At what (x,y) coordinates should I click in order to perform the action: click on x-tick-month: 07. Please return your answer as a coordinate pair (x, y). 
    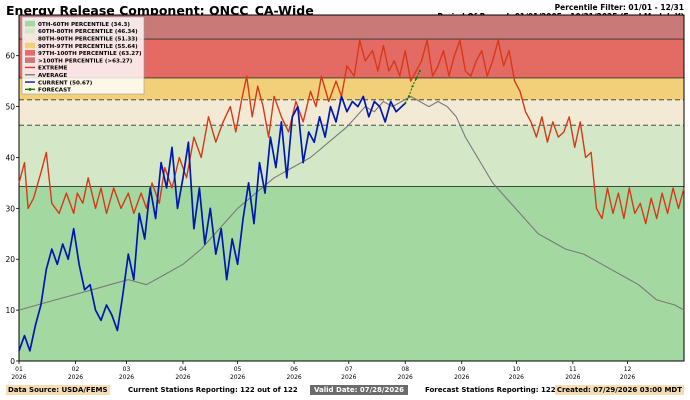
    Looking at the image, I should click on (349, 369).